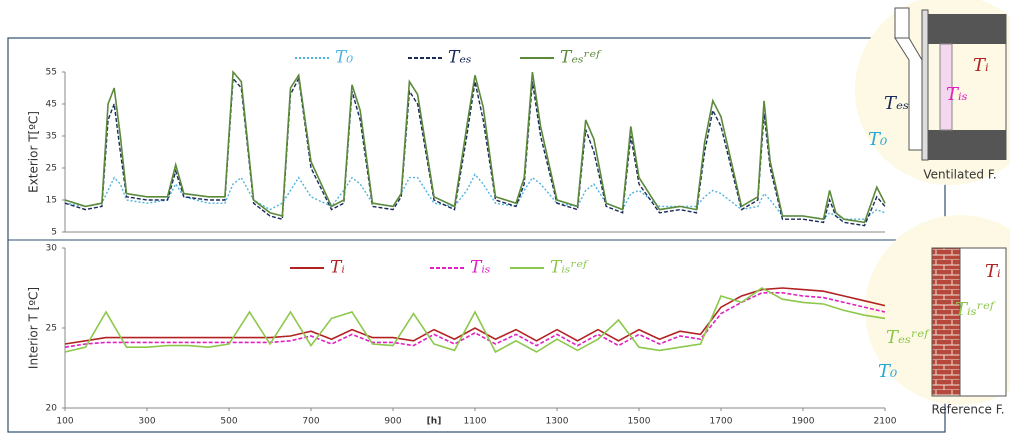 This screenshot has height=440, width=1010. I want to click on y-tick-label: 20, so click(52, 409).